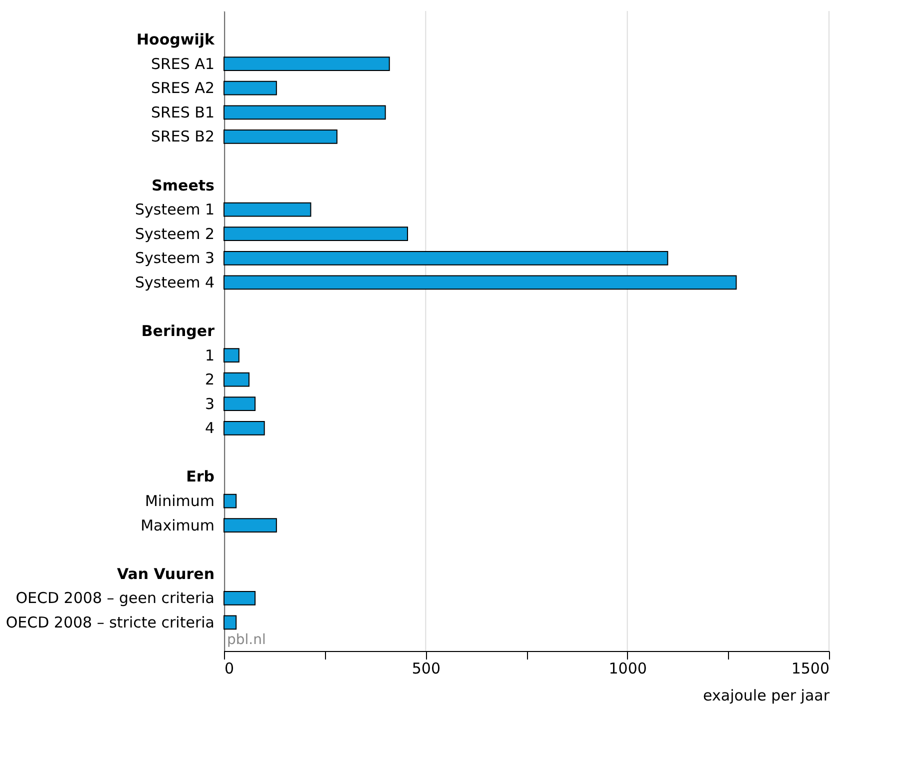  Describe the element at coordinates (229, 669) in the screenshot. I see `x-tick-label: 0` at that location.